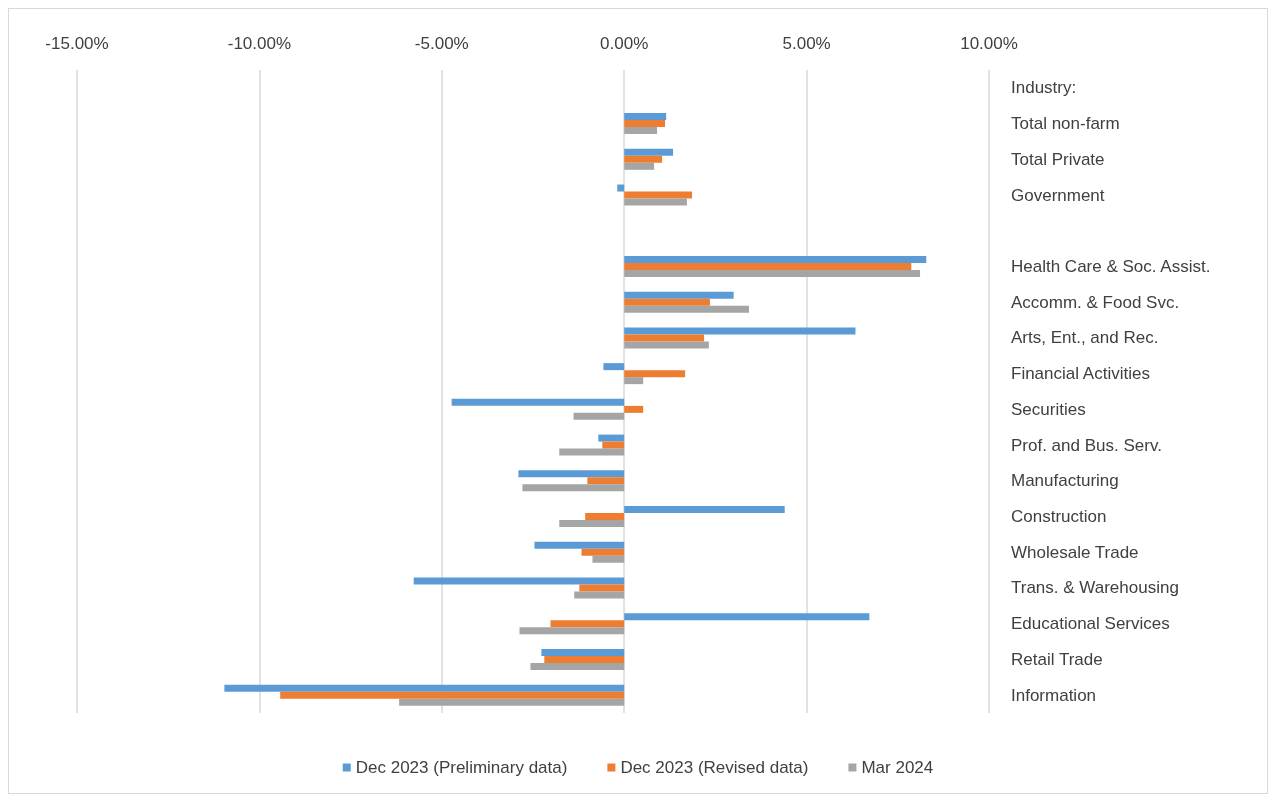  Describe the element at coordinates (1048, 409) in the screenshot. I see `y-tick-label: Securities` at that location.